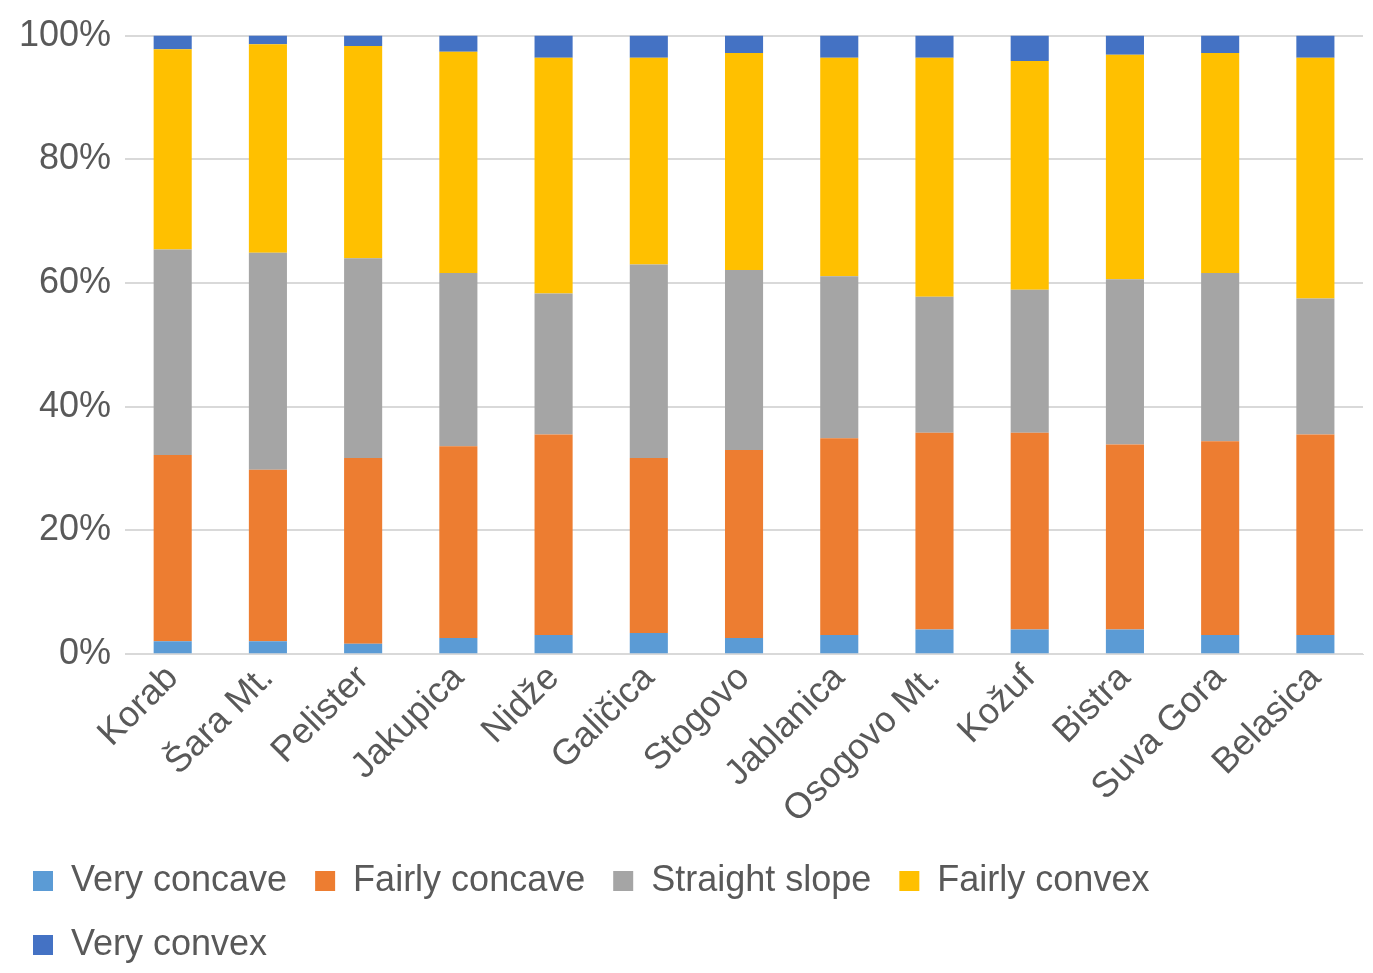  What do you see at coordinates (469, 878) in the screenshot?
I see `legend-label: Fairly concave` at bounding box center [469, 878].